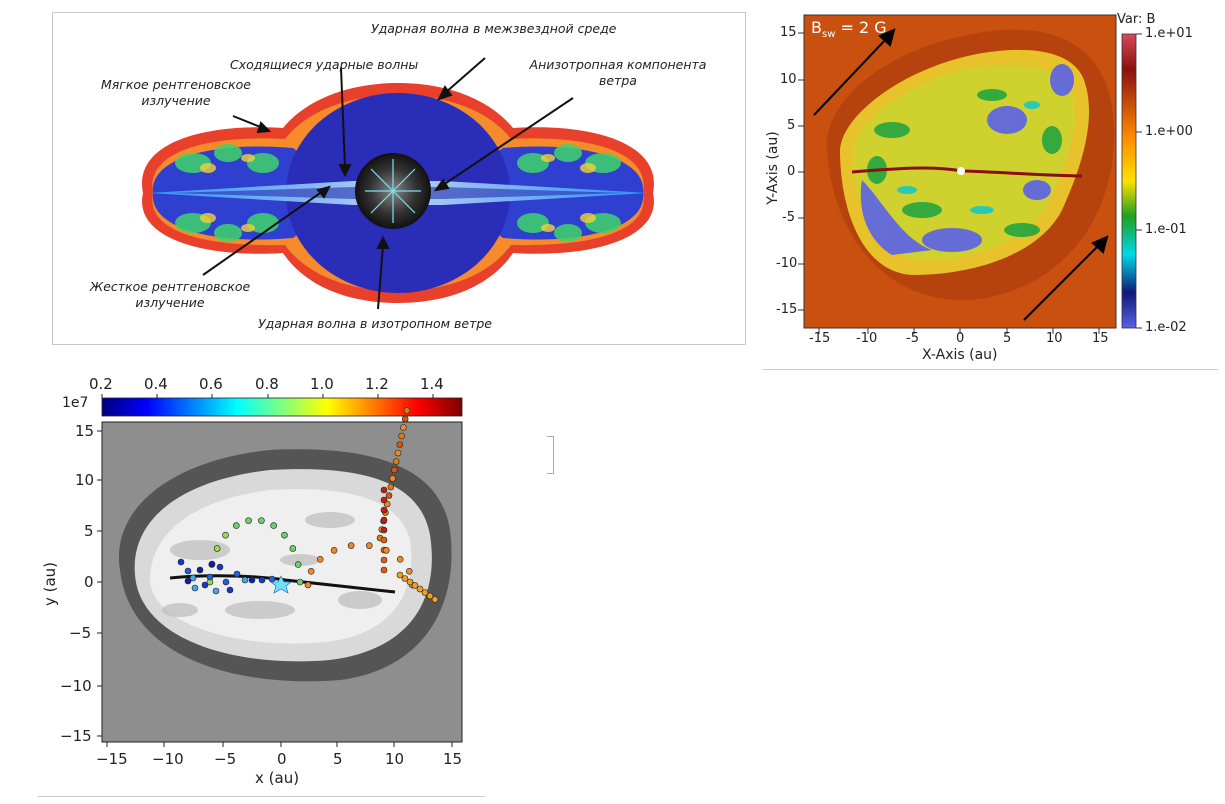 This screenshot has height=804, width=1225. Describe the element at coordinates (168, 759) in the screenshot. I see `x-tick: −10` at that location.